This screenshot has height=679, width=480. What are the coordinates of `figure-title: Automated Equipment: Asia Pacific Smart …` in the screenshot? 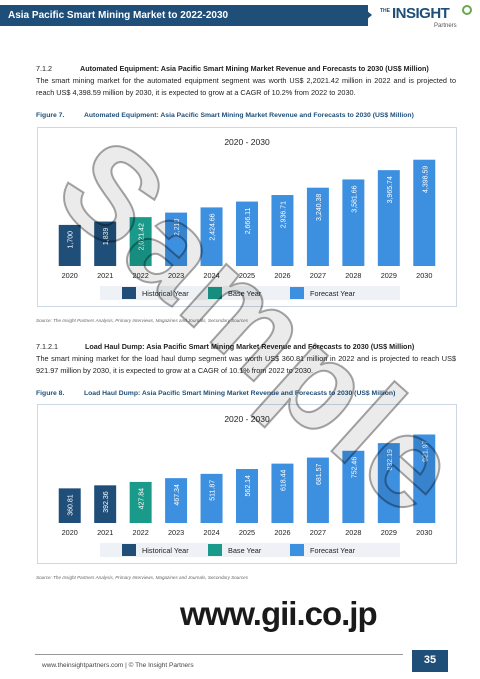 It's located at (249, 115).